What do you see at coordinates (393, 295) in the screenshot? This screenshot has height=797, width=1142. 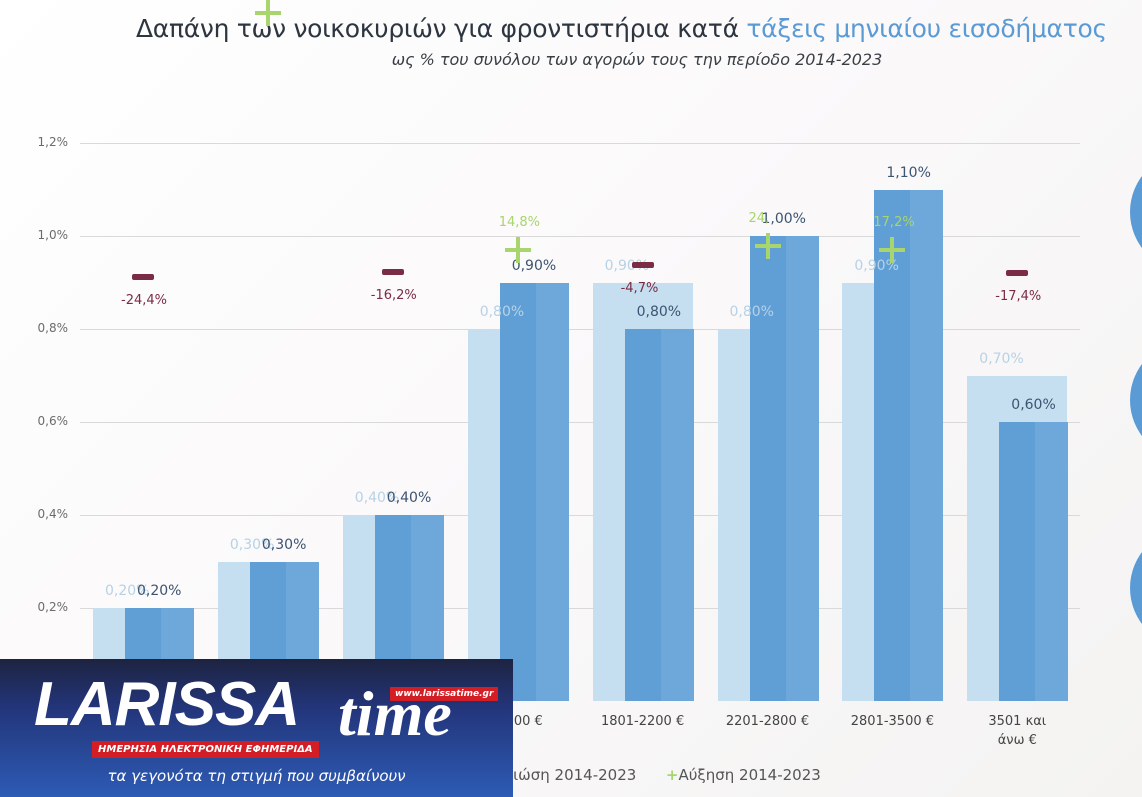 I see `decrease-label: -16,2%` at bounding box center [393, 295].